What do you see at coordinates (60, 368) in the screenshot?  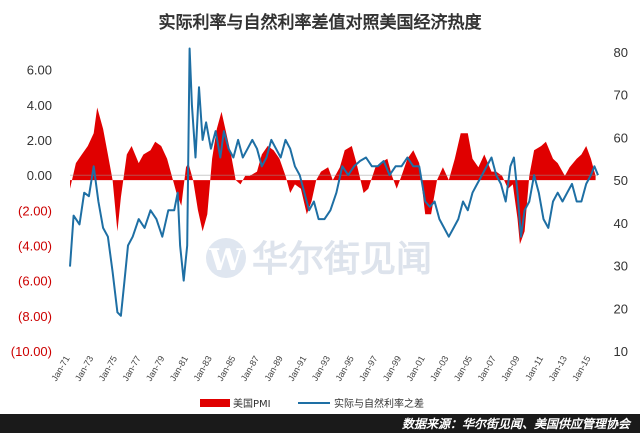 I see `x-tick-label-0: Jan-71` at bounding box center [60, 368].